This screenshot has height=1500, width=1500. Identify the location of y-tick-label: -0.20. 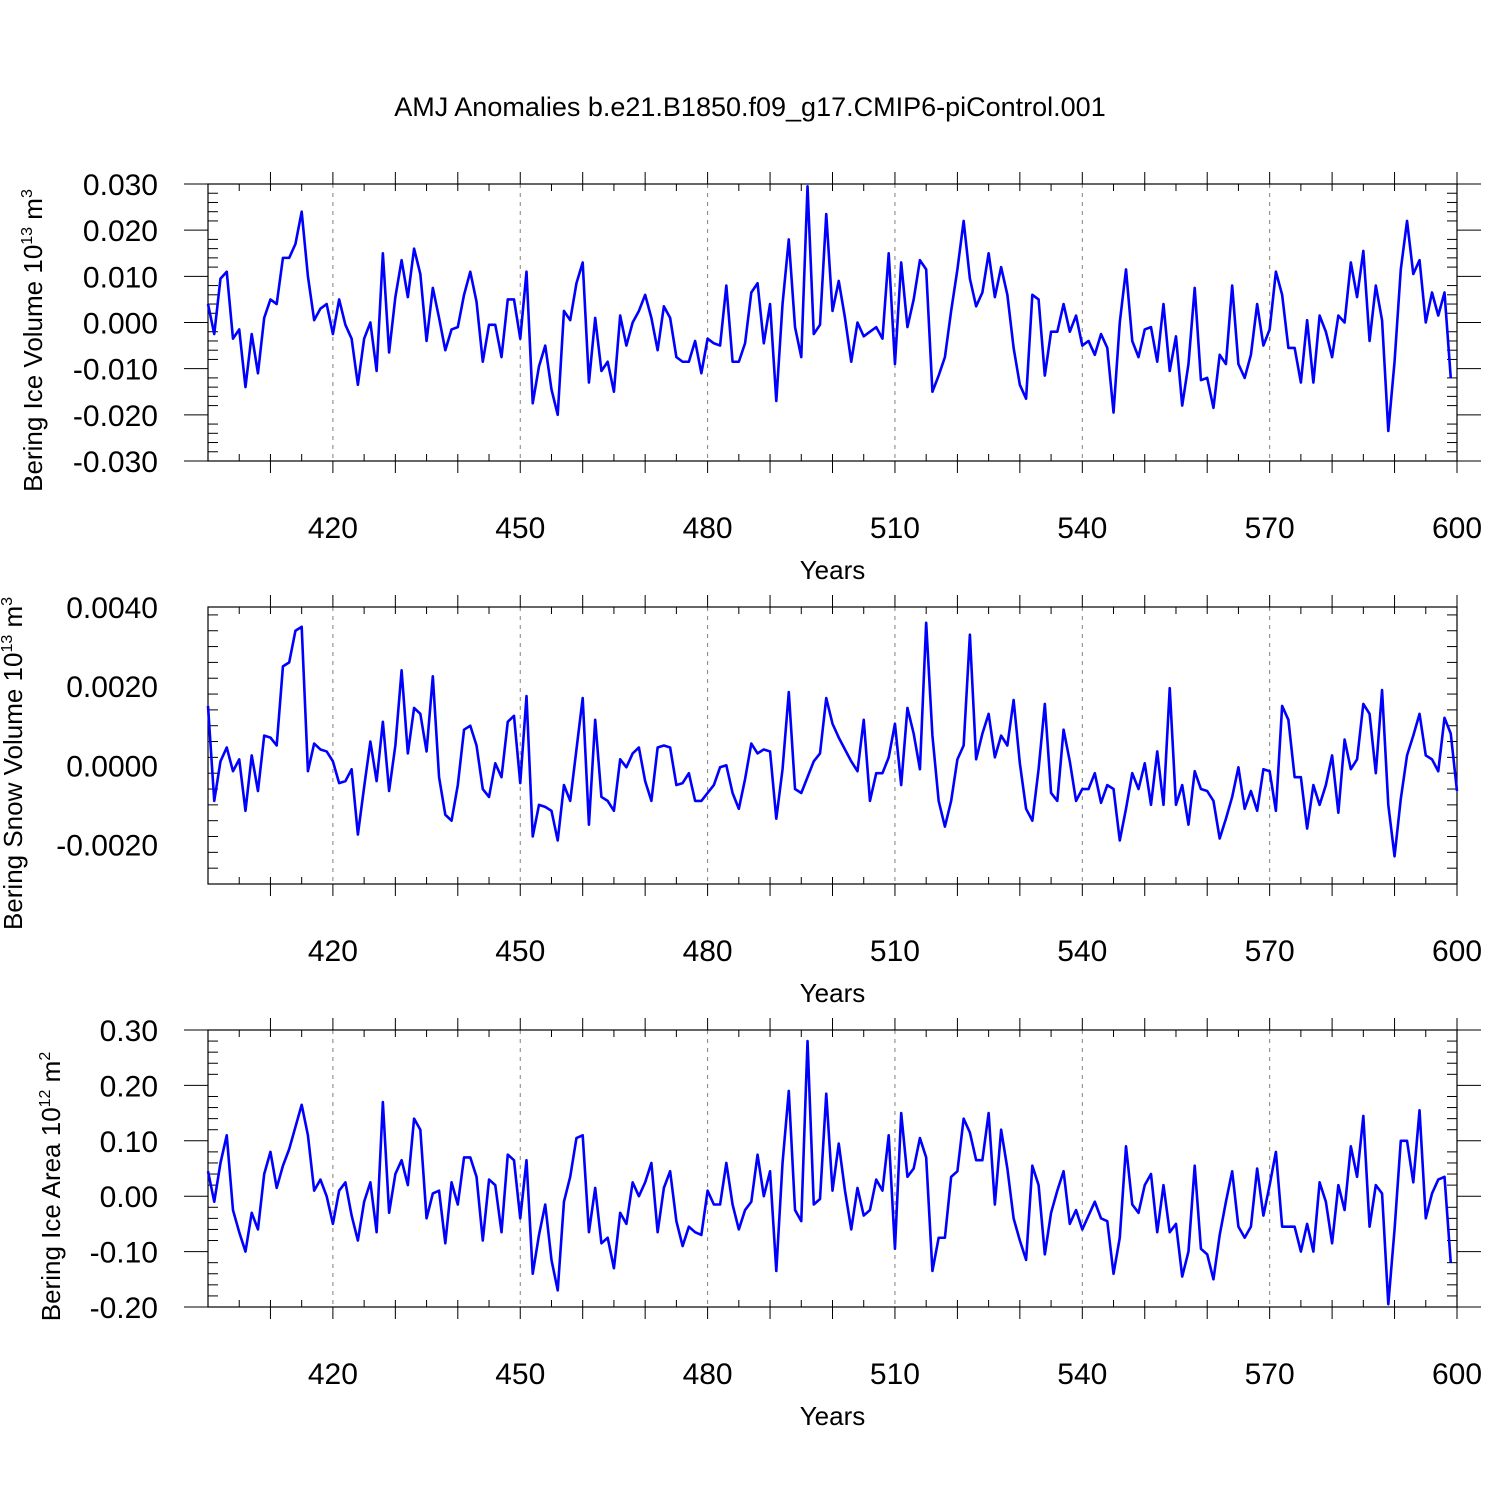
(124, 1308).